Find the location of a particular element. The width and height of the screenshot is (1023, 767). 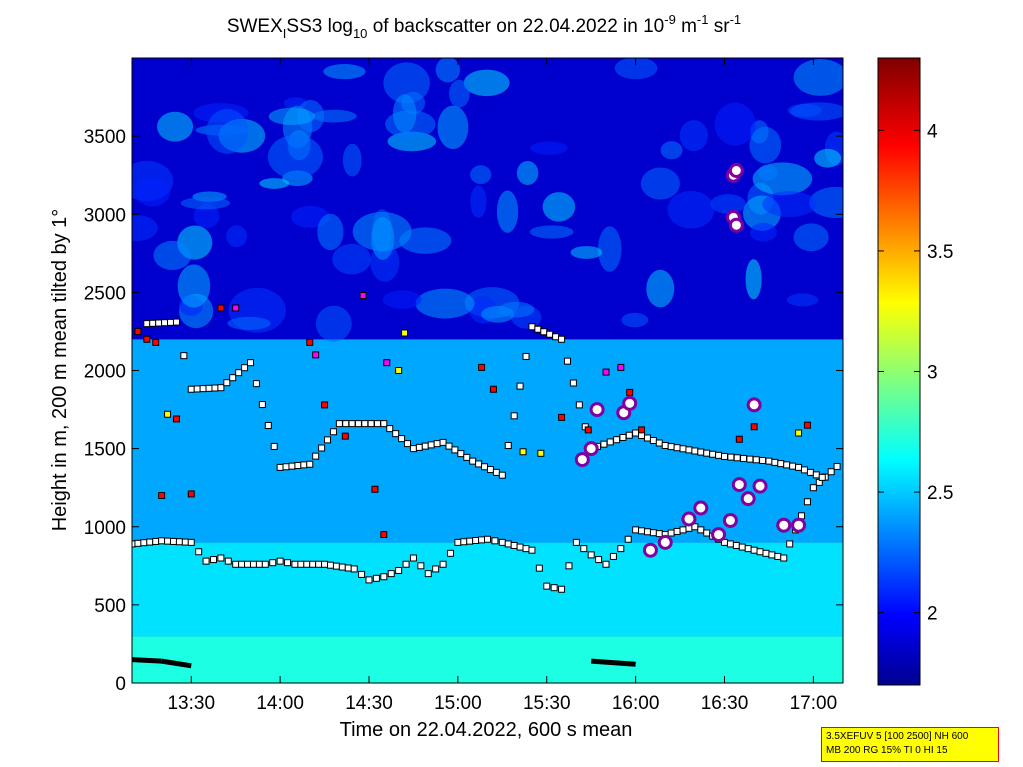

colorbar-tick-label: 3 is located at coordinates (932, 373).